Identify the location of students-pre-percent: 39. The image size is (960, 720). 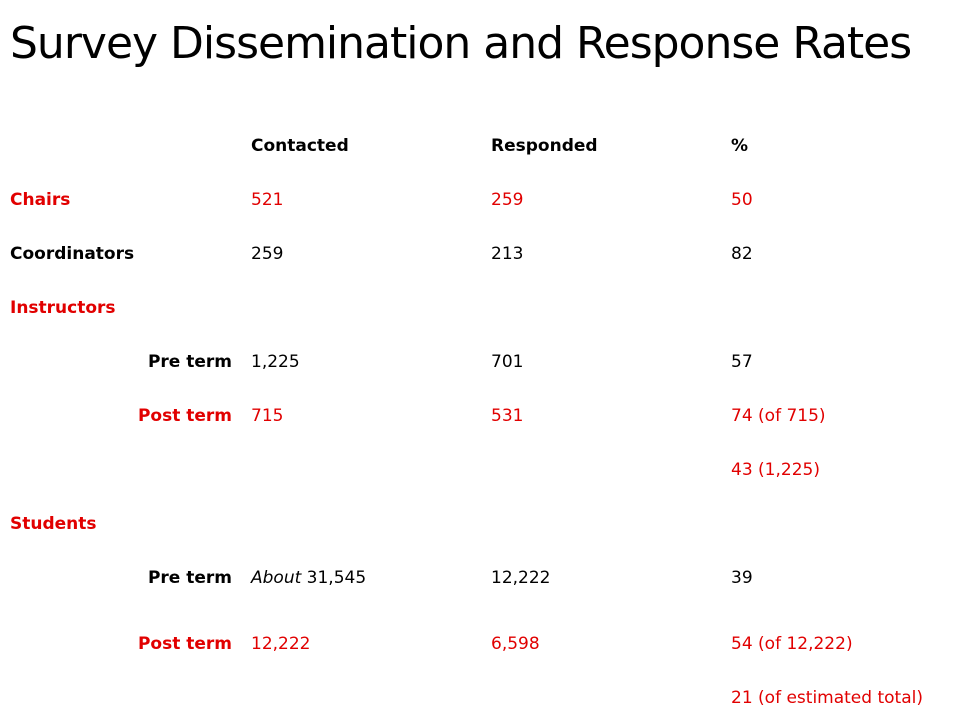
(742, 578).